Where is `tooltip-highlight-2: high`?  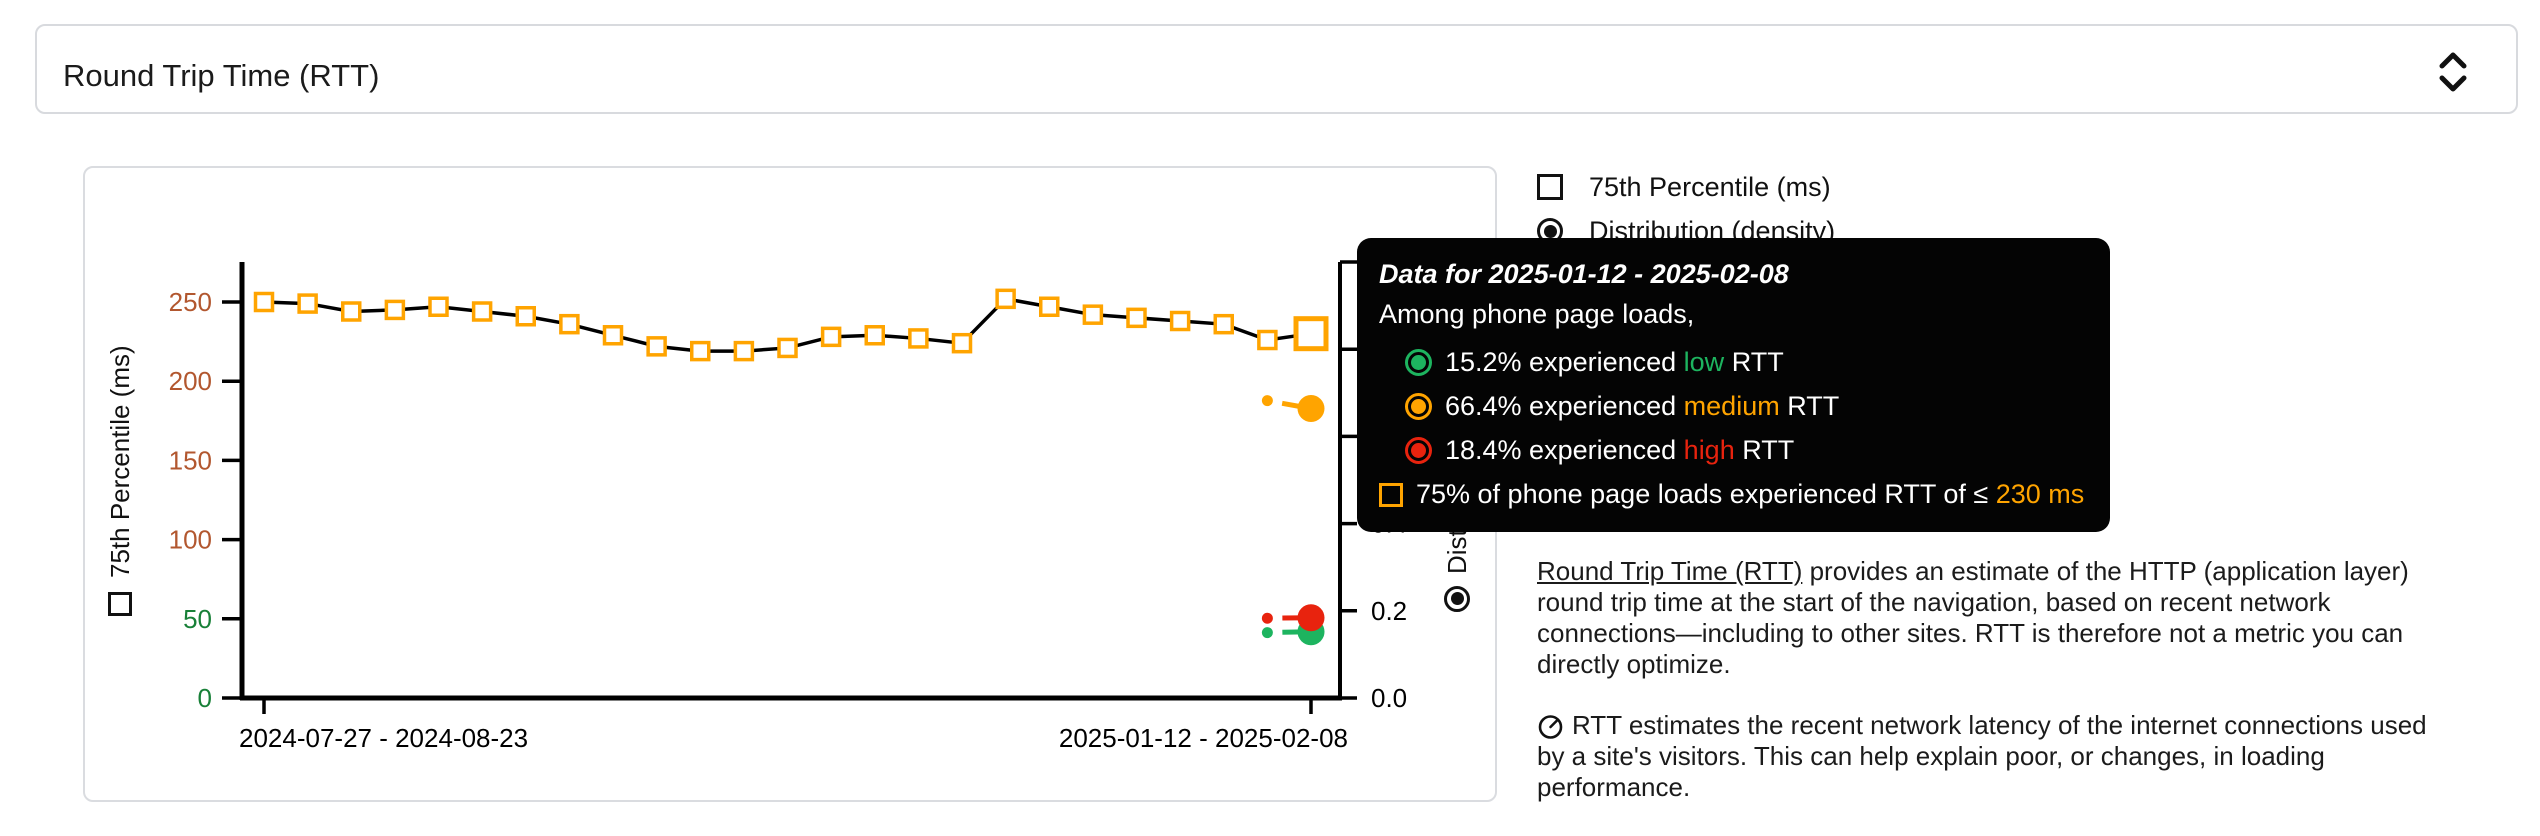
tooltip-highlight-2: high is located at coordinates (1709, 450).